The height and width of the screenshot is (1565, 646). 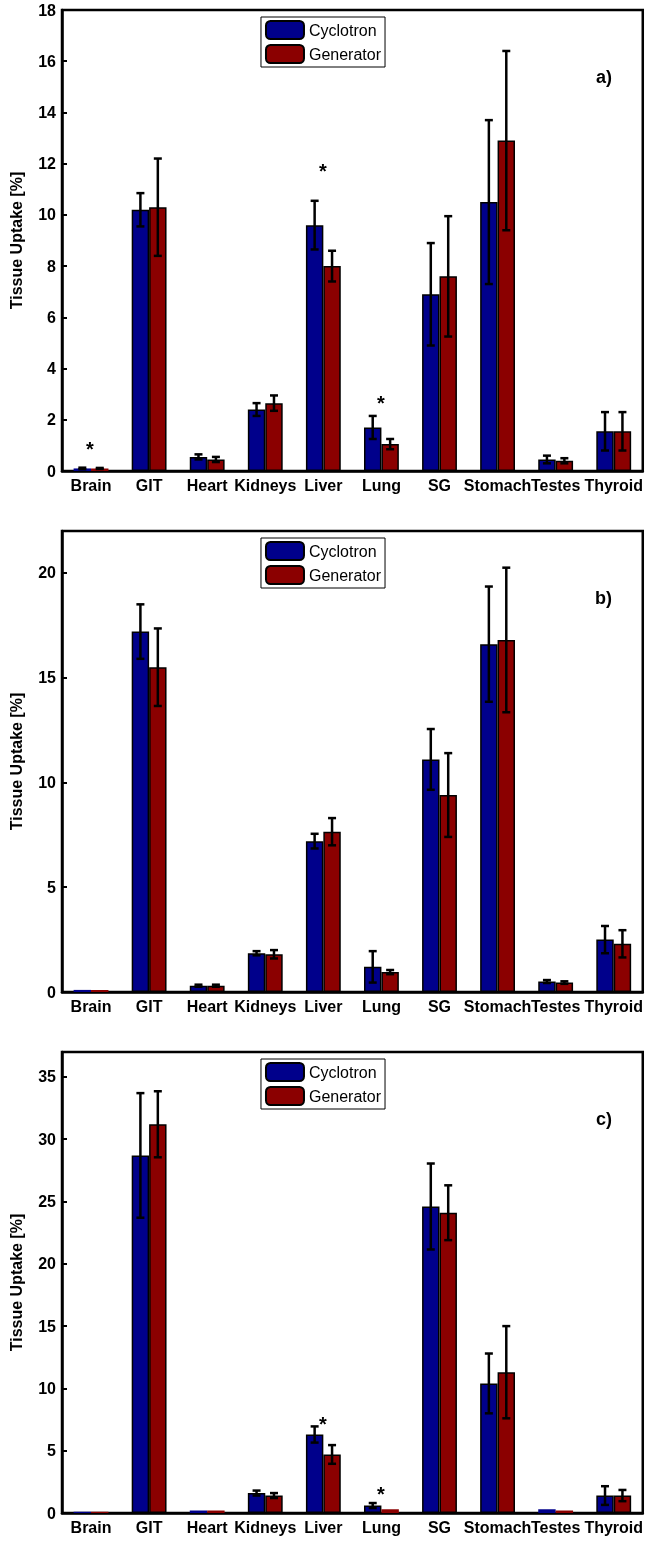 I want to click on y-tick-label: 16, so click(x=47, y=61).